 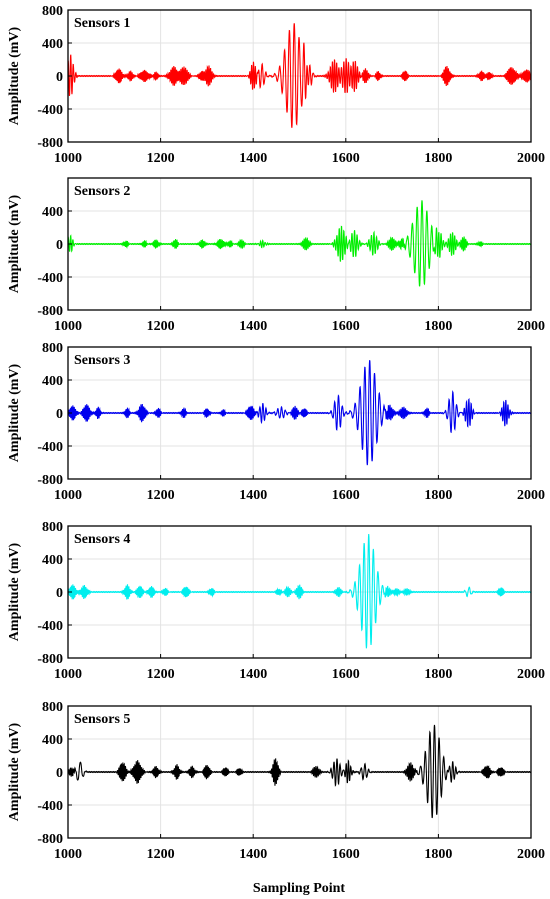 What do you see at coordinates (102, 360) in the screenshot?
I see `panel-title: Sensors 3` at bounding box center [102, 360].